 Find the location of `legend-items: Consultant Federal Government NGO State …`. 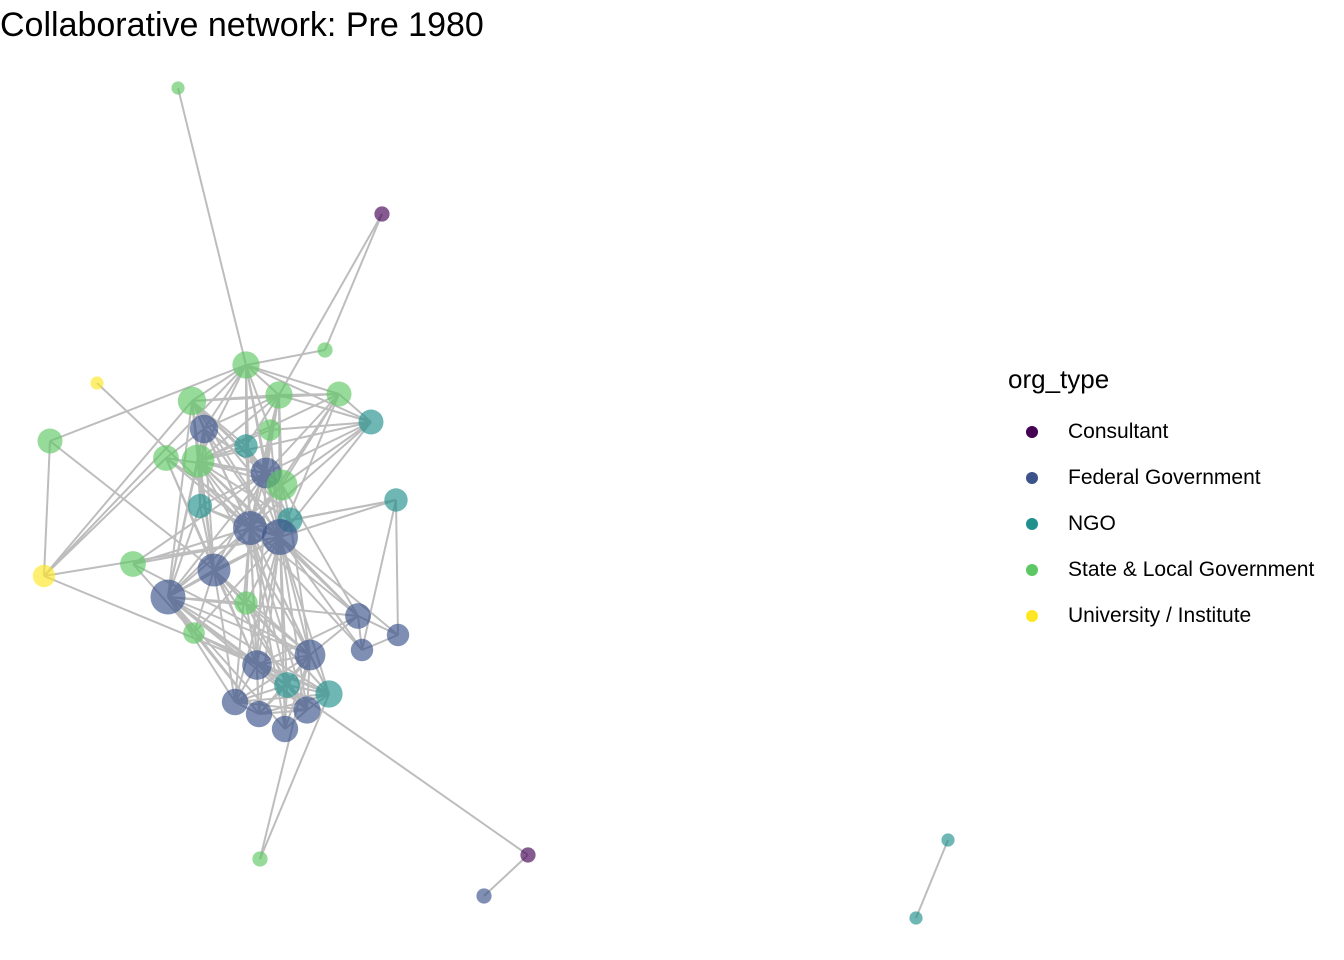

legend-items: Consultant Federal Government NGO State … is located at coordinates (1161, 524).